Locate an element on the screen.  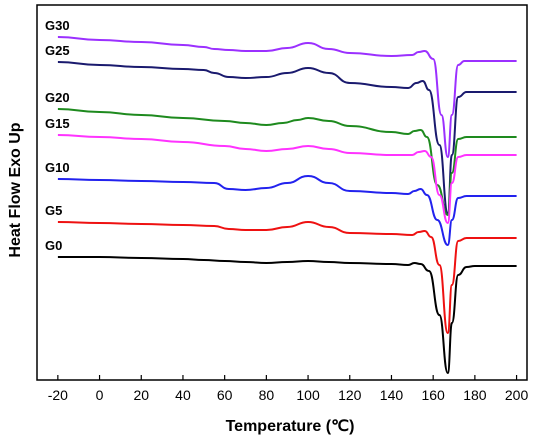
series-labels: G30 G25 G20 G15 G10 G5 G0 is located at coordinates (57, 135).